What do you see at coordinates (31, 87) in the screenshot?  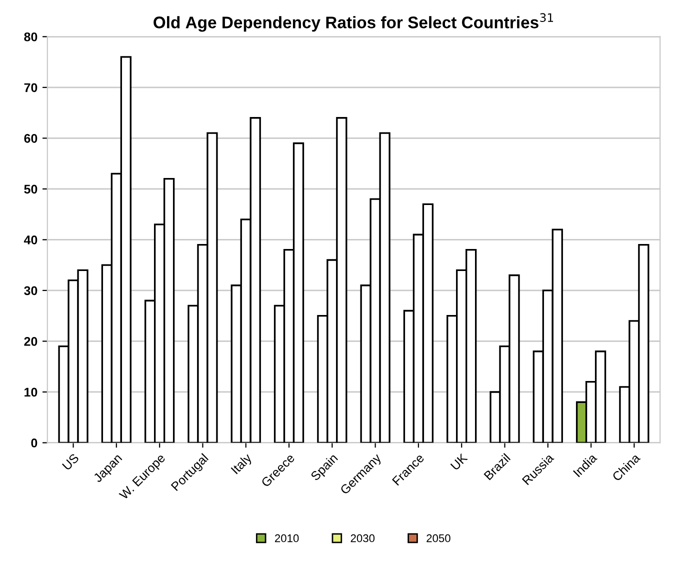 I see `y-tick-label: 70` at bounding box center [31, 87].